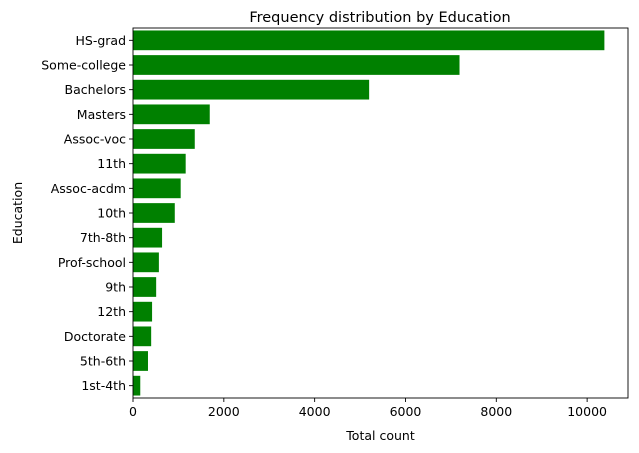 This screenshot has height=453, width=639. Describe the element at coordinates (95, 336) in the screenshot. I see `y-tick-label: Doctorate` at that location.